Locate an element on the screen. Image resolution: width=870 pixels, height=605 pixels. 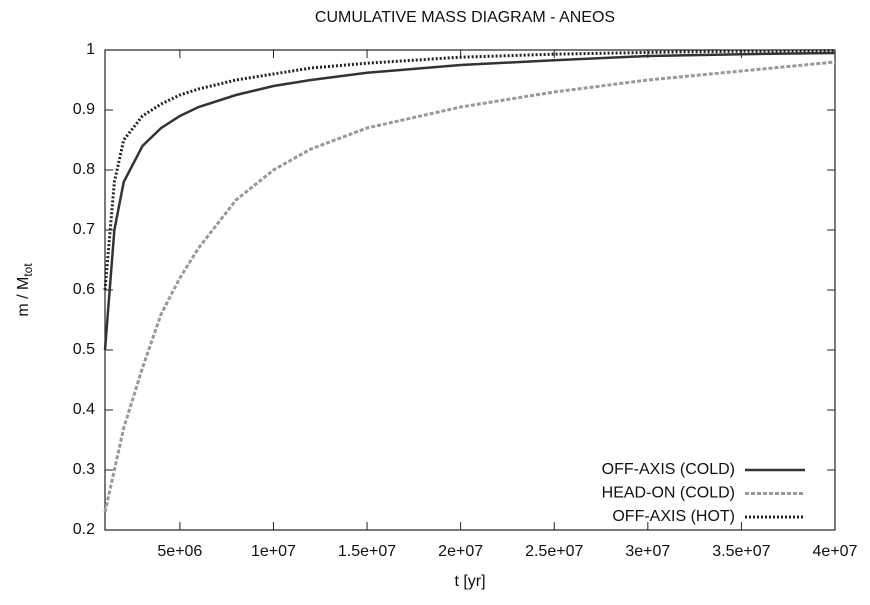
x-tick-label: 3e+07 is located at coordinates (647, 551).